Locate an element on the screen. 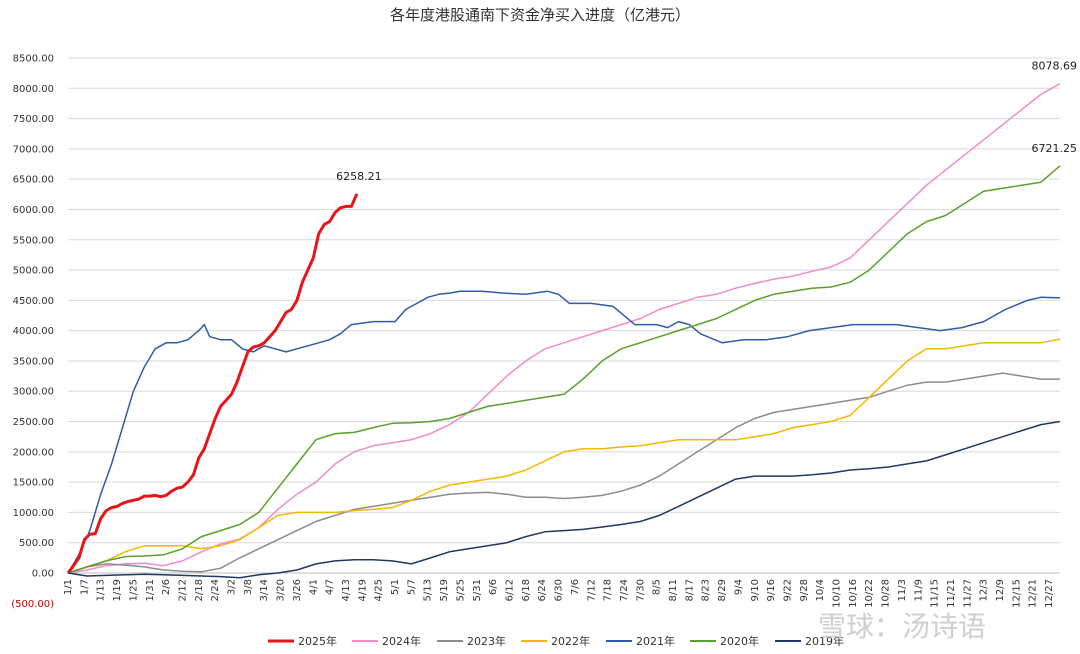 This screenshot has height=654, width=1080. x-tick: 11/9 is located at coordinates (918, 590).